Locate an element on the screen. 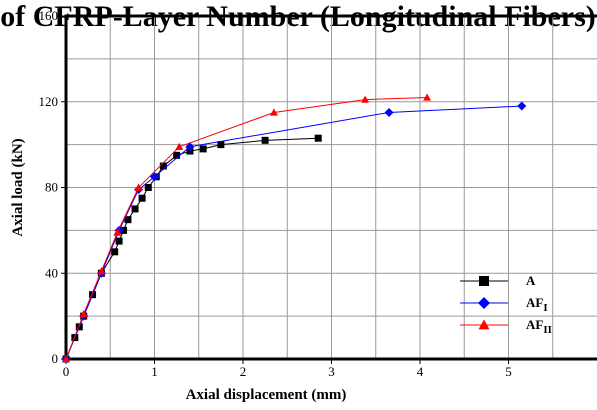 The image size is (597, 410). legend-label: A is located at coordinates (531, 280).